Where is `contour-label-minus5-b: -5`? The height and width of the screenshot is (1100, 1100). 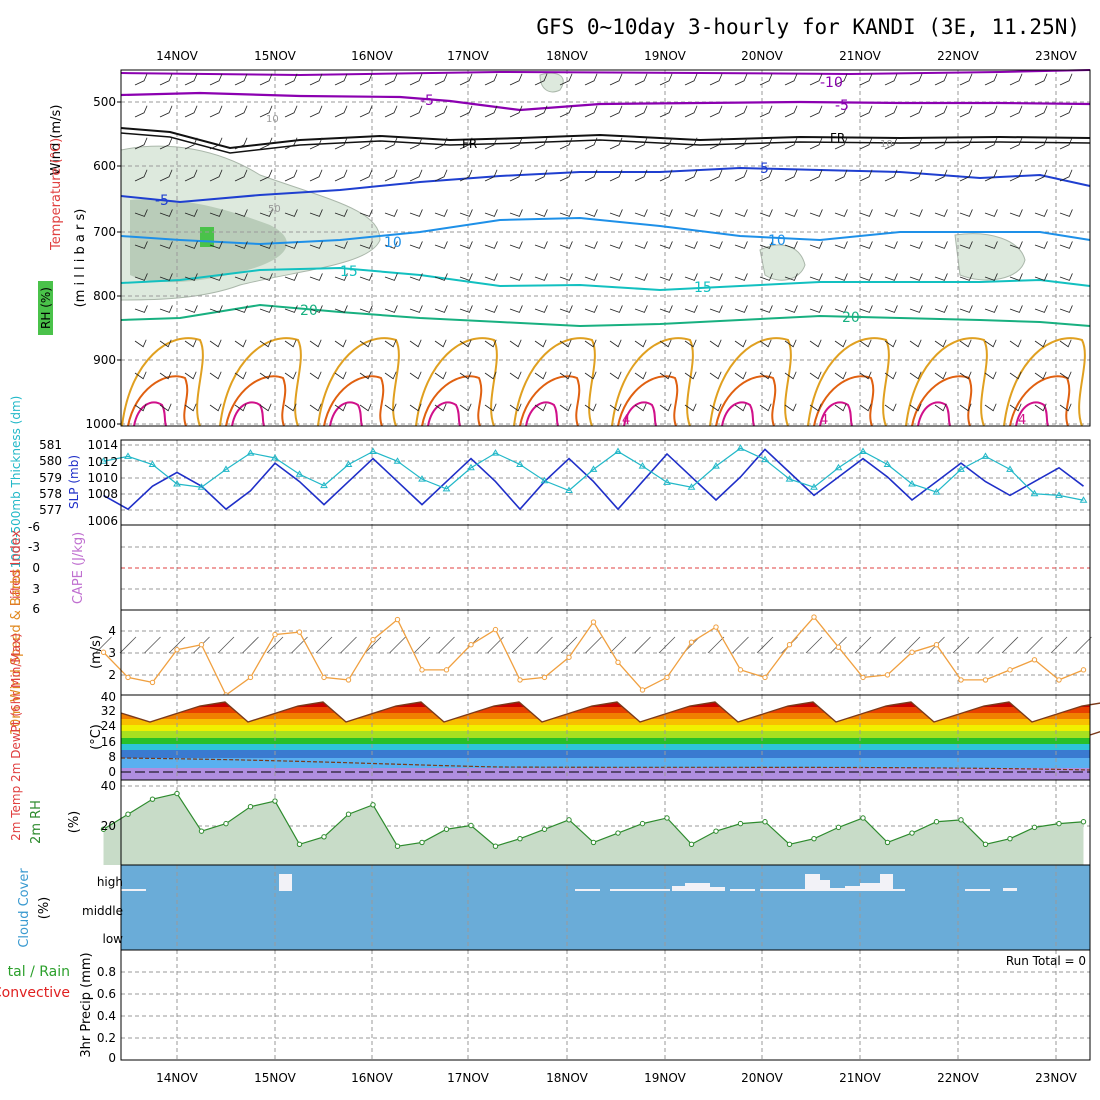 contour-label-minus5-b: -5 is located at coordinates (842, 106).